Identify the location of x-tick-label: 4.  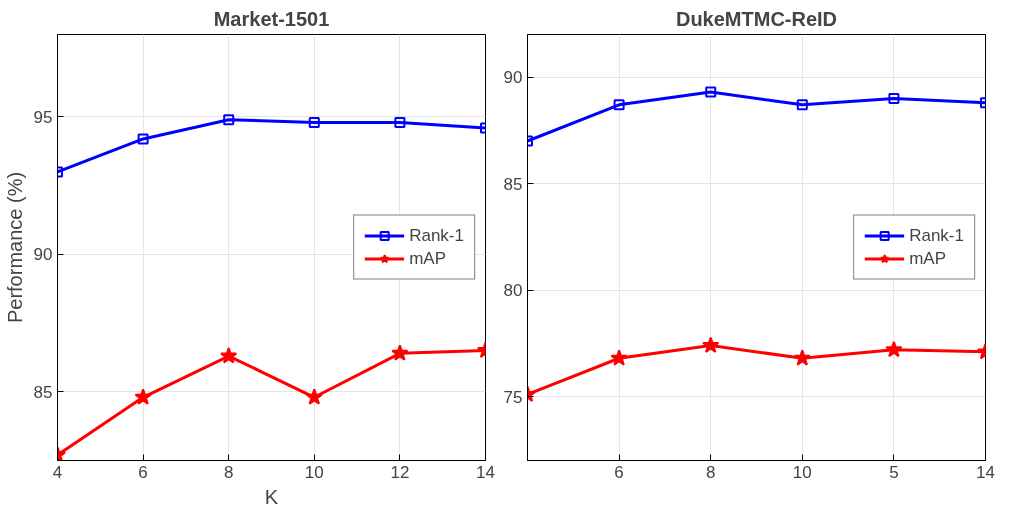
(57, 472).